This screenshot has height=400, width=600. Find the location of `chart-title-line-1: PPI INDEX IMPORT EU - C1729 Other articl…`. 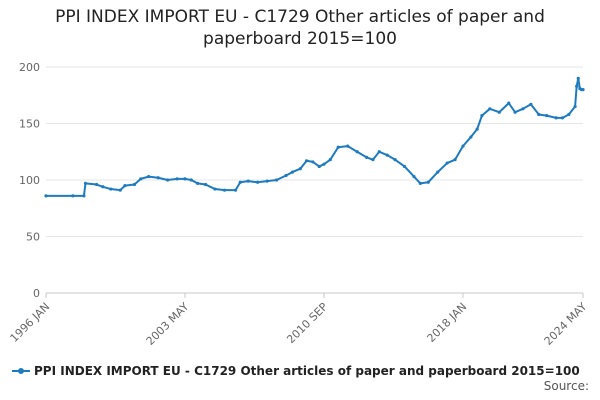

chart-title-line-1: PPI INDEX IMPORT EU - C1729 Other articl… is located at coordinates (300, 17).